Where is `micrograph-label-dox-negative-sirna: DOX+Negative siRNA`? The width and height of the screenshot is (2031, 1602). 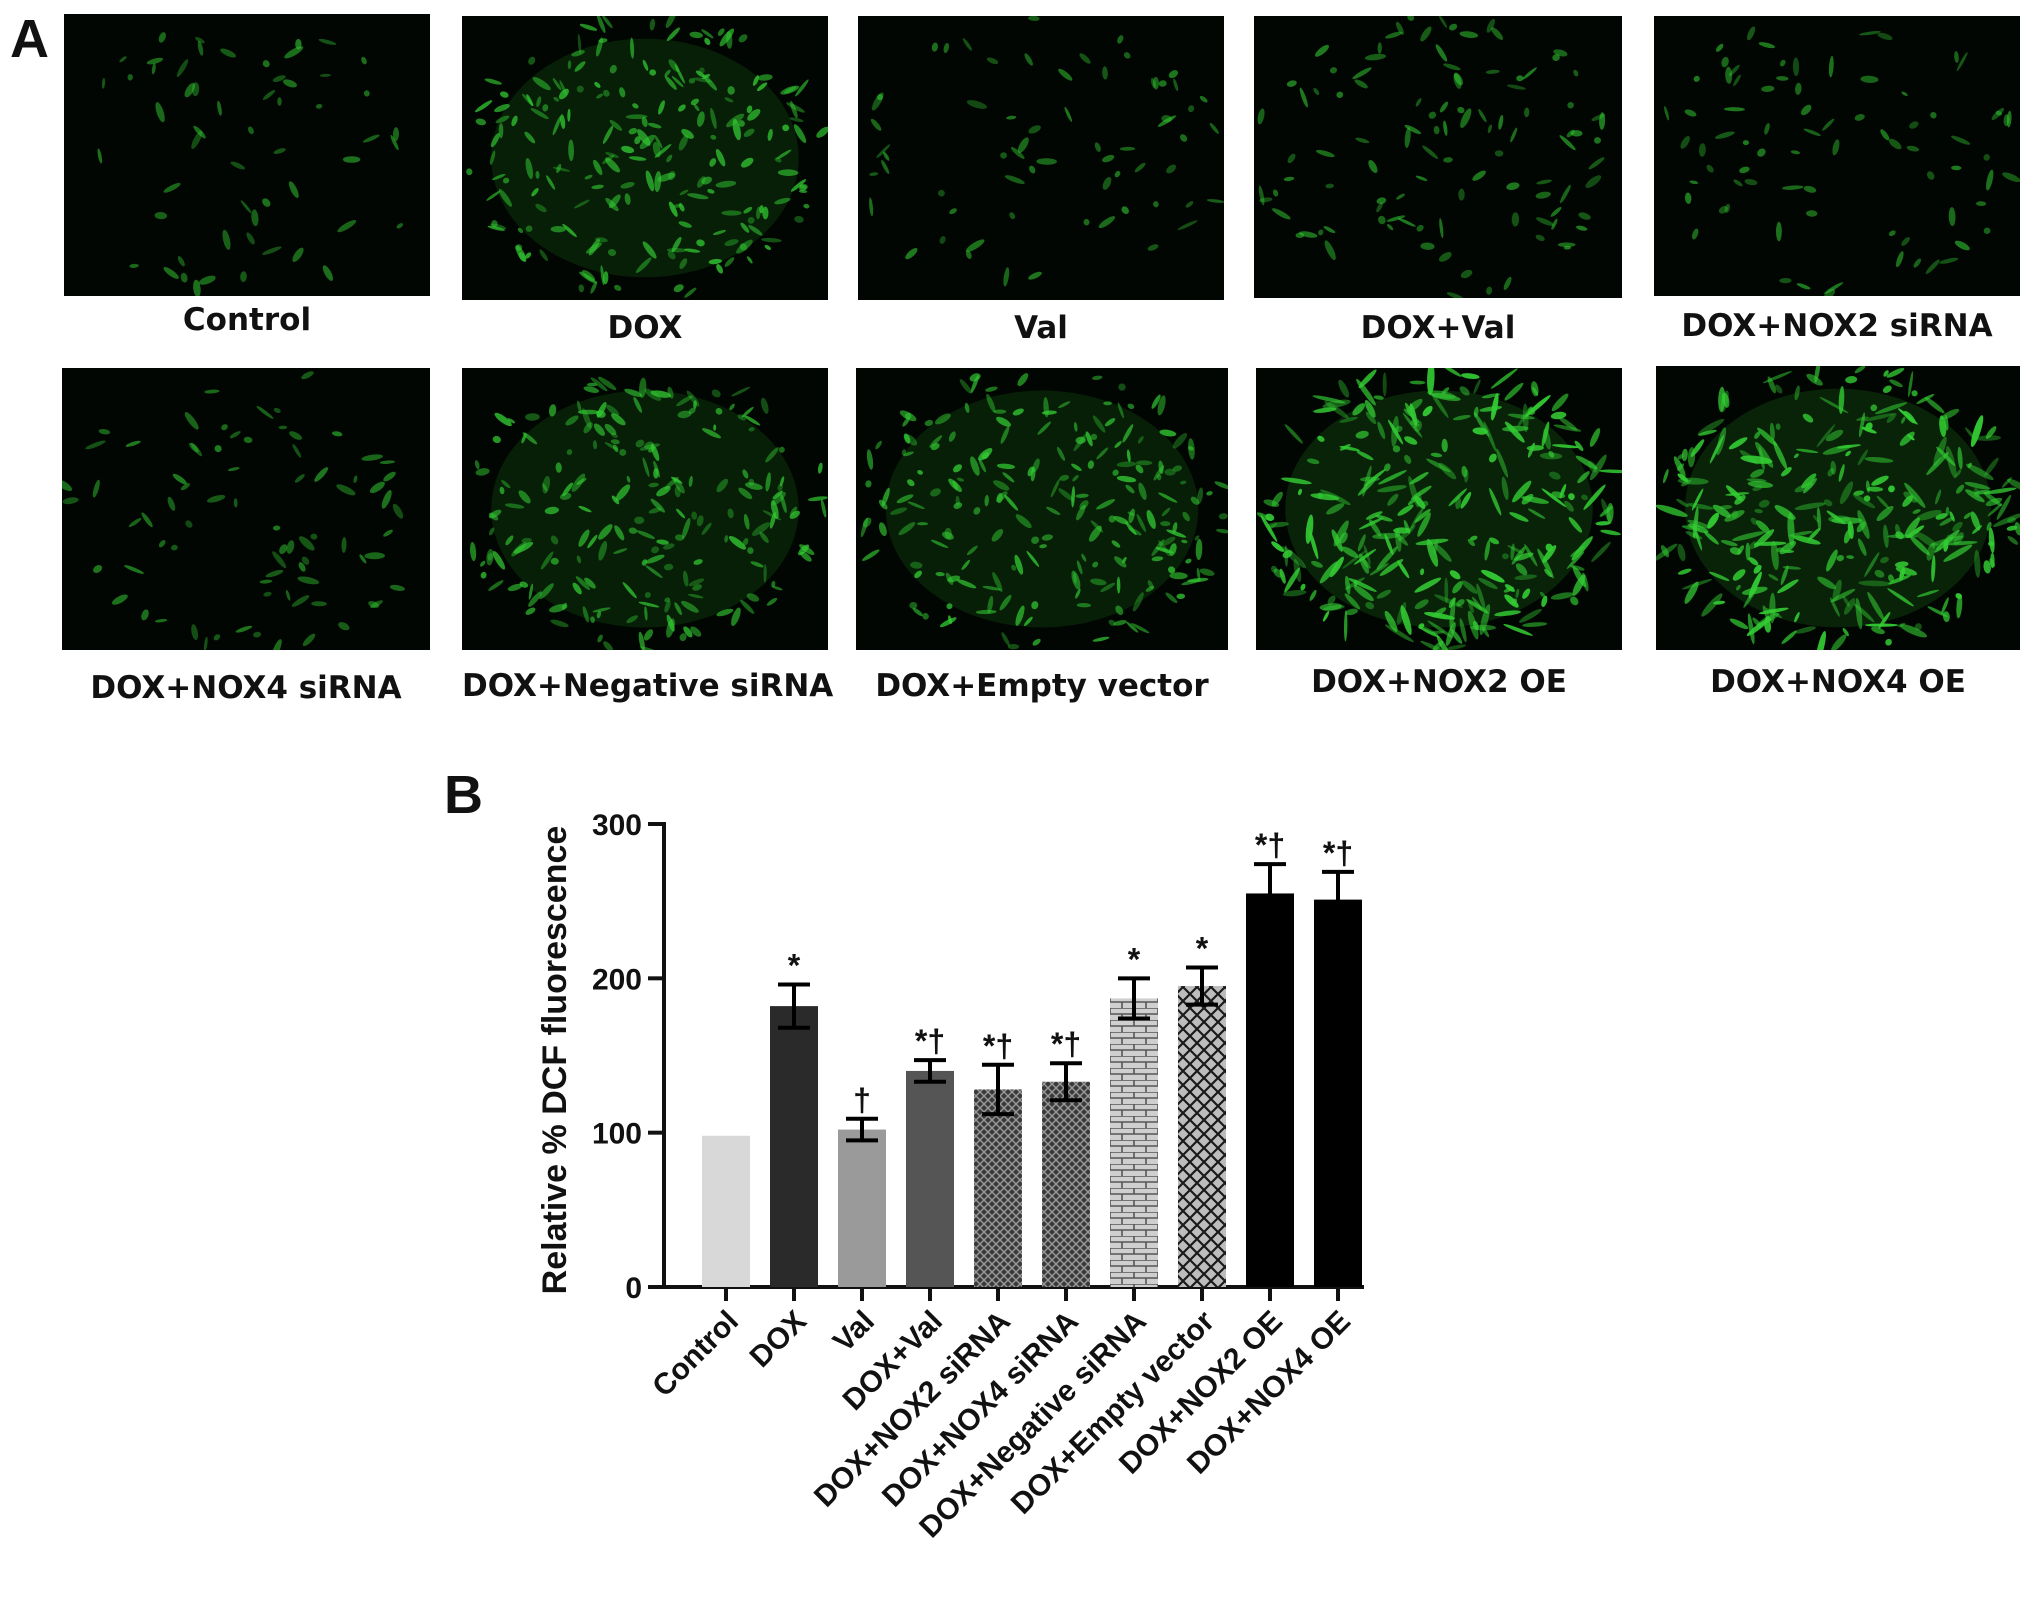 micrograph-label-dox-negative-sirna: DOX+Negative siRNA is located at coordinates (648, 686).